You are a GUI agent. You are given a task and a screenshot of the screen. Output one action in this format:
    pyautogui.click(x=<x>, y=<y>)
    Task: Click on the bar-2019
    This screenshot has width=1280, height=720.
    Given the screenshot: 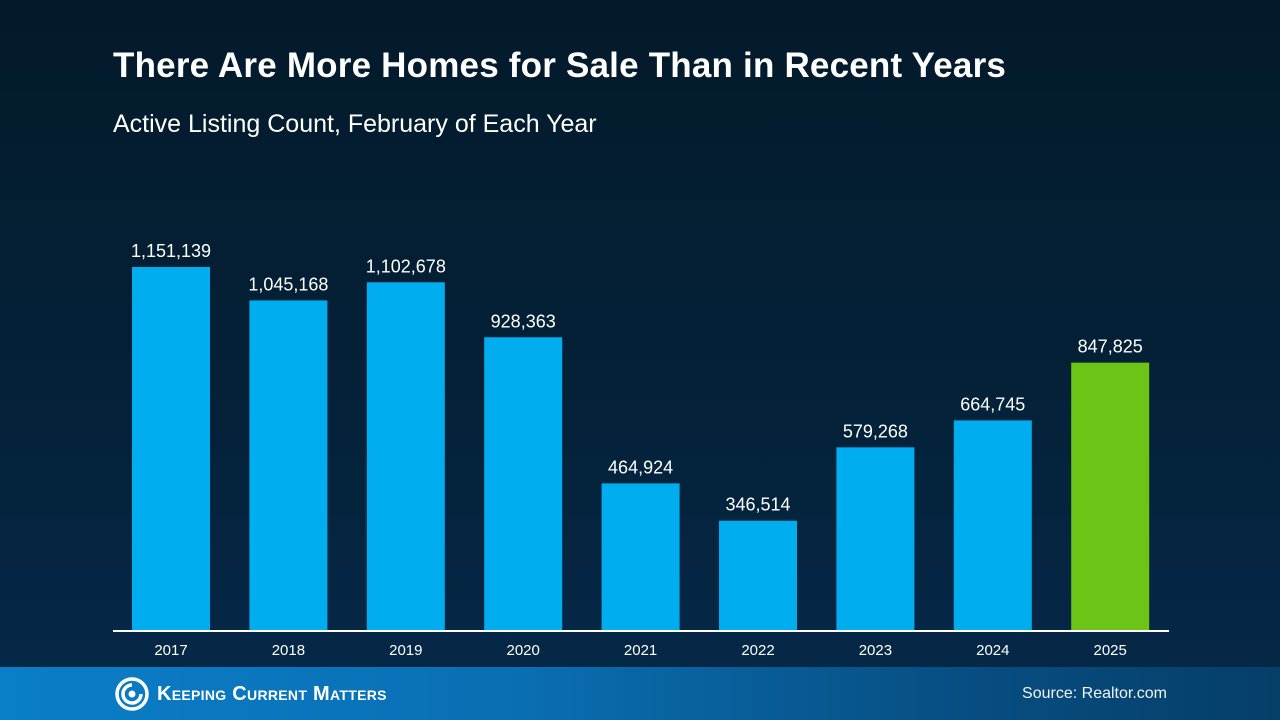 What is the action you would take?
    pyautogui.click(x=405, y=456)
    